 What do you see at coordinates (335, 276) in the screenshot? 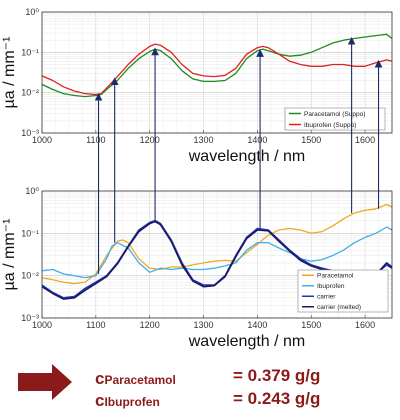
I see `legend-entry: Paracetamol` at bounding box center [335, 276].